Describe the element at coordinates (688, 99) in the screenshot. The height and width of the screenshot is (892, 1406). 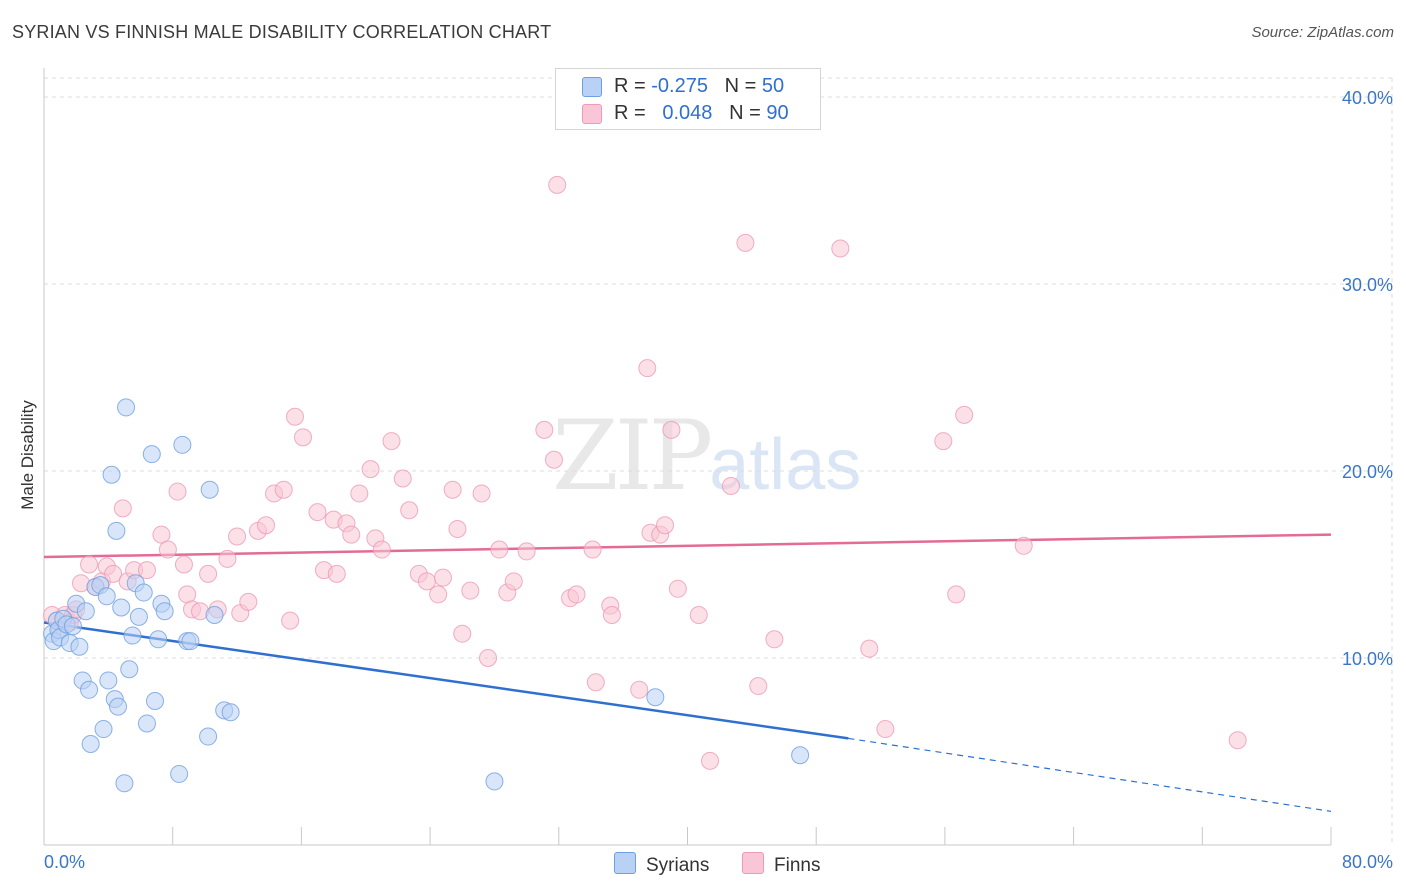
I see `correlation-legend: R = -0.275 N = 50 R = 0.048 N = 90` at that location.